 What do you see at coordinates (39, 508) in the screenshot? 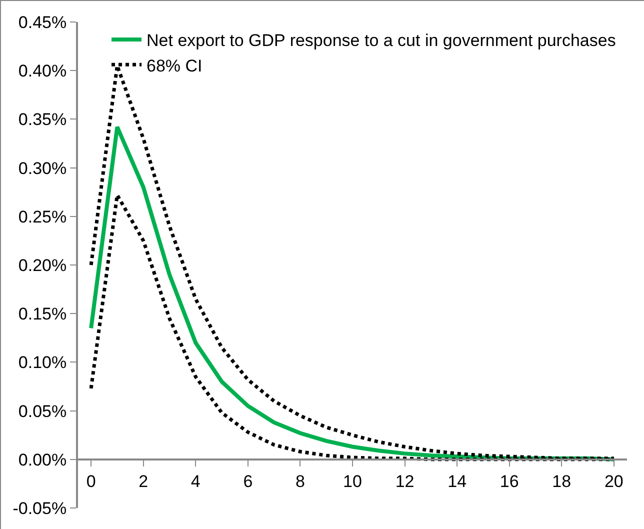
I see `y-tick-label: -0.05%` at bounding box center [39, 508].